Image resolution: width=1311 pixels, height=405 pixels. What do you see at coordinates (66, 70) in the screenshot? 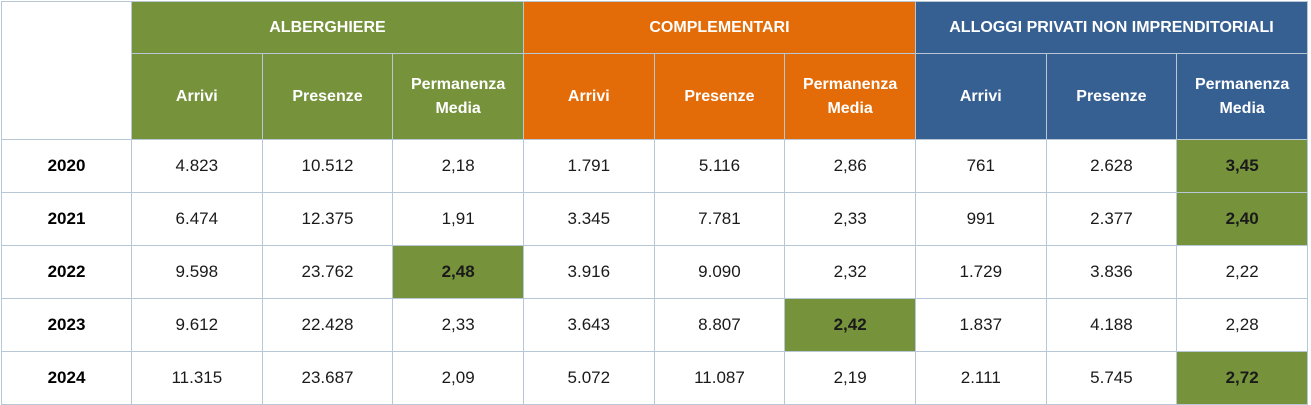
I see `corner-cell` at bounding box center [66, 70].